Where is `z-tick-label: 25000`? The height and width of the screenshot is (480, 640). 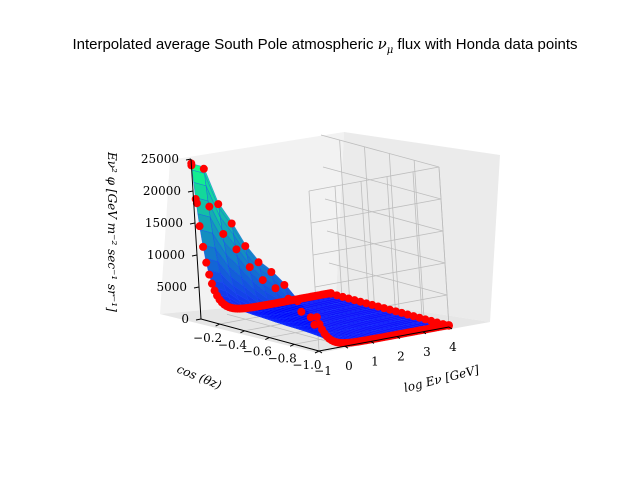
z-tick-label: 25000 is located at coordinates (160, 159).